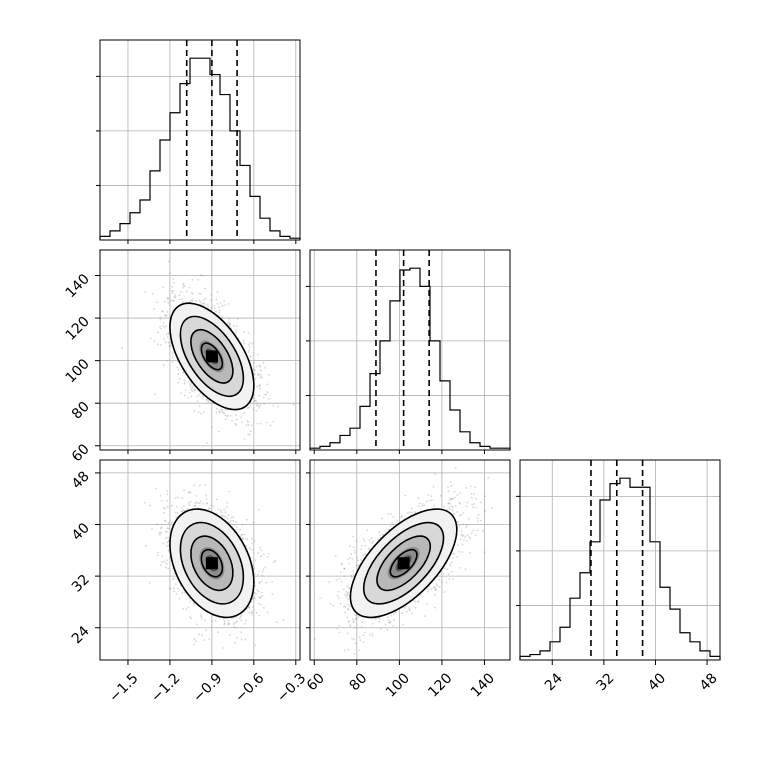 The width and height of the screenshot is (760, 760). Describe the element at coordinates (78, 286) in the screenshot. I see `y-tick-label: 140` at that location.